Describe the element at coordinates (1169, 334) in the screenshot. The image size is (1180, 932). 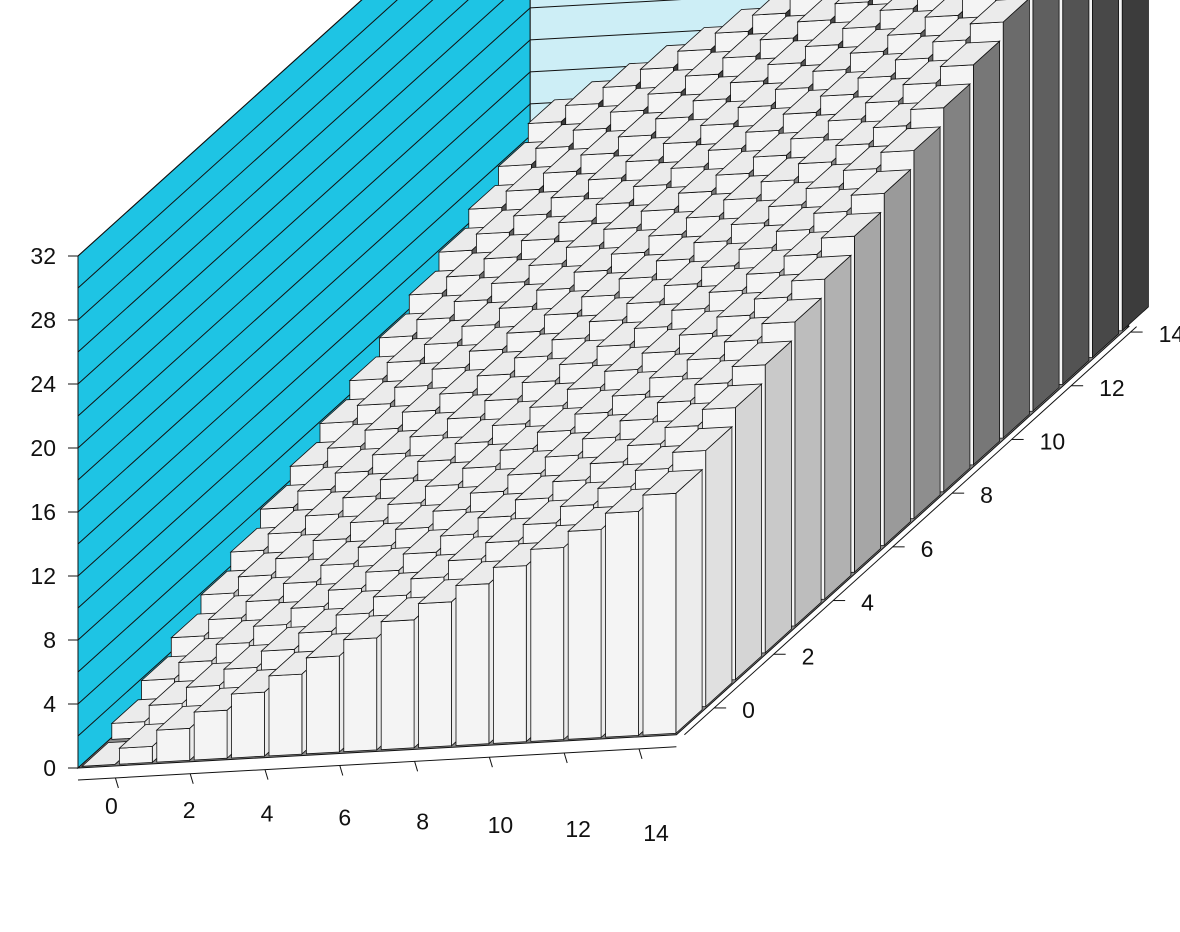
I see `y-tick-label: 14` at that location.